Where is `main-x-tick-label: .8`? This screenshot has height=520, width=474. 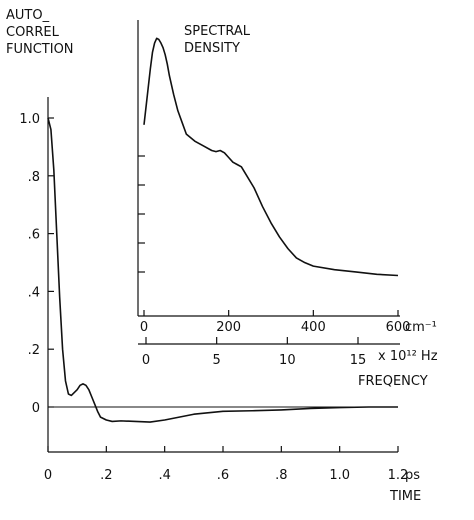
main-x-tick-label: .8 is located at coordinates (281, 475).